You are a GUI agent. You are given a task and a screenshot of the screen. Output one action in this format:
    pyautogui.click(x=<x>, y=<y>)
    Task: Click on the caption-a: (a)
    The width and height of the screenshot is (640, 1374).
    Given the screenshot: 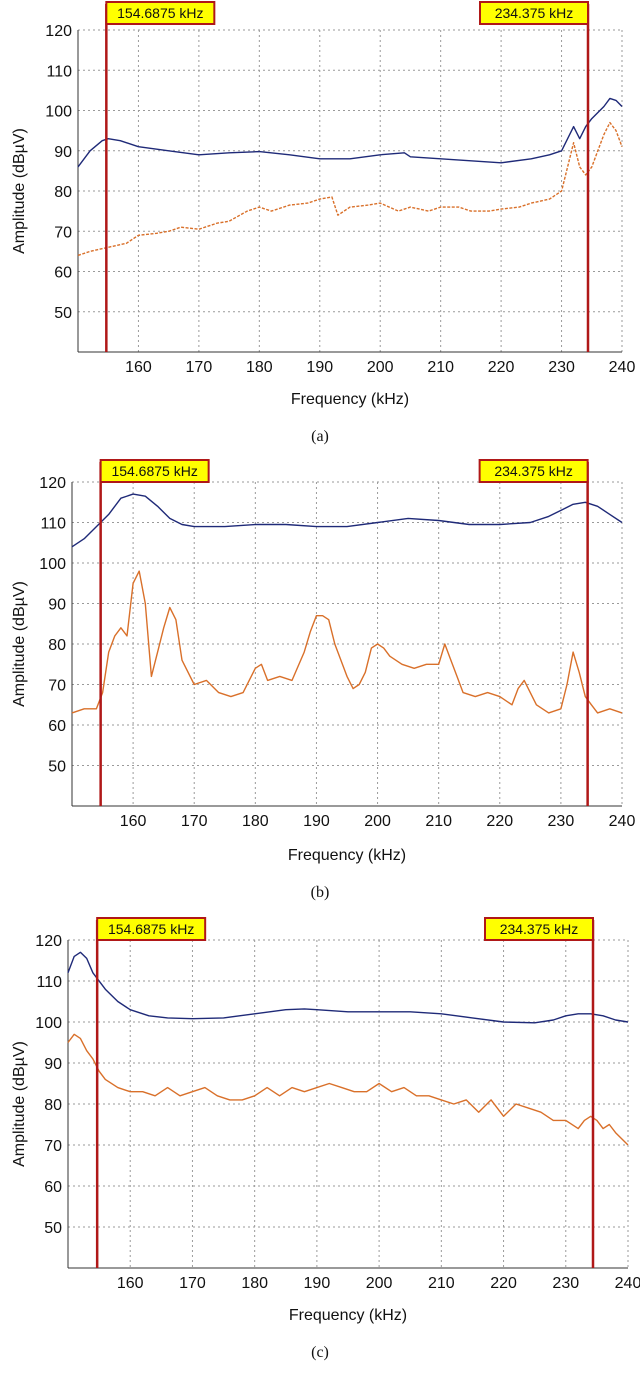 What is the action you would take?
    pyautogui.click(x=320, y=436)
    